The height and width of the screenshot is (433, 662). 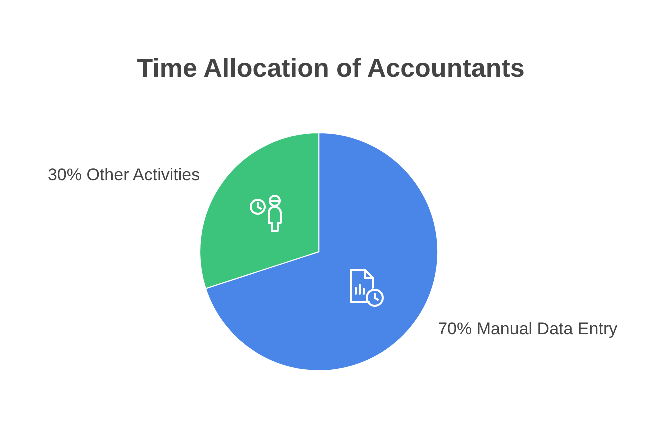 I want to click on slice-label: 70% Manual Data Entry, so click(x=528, y=329).